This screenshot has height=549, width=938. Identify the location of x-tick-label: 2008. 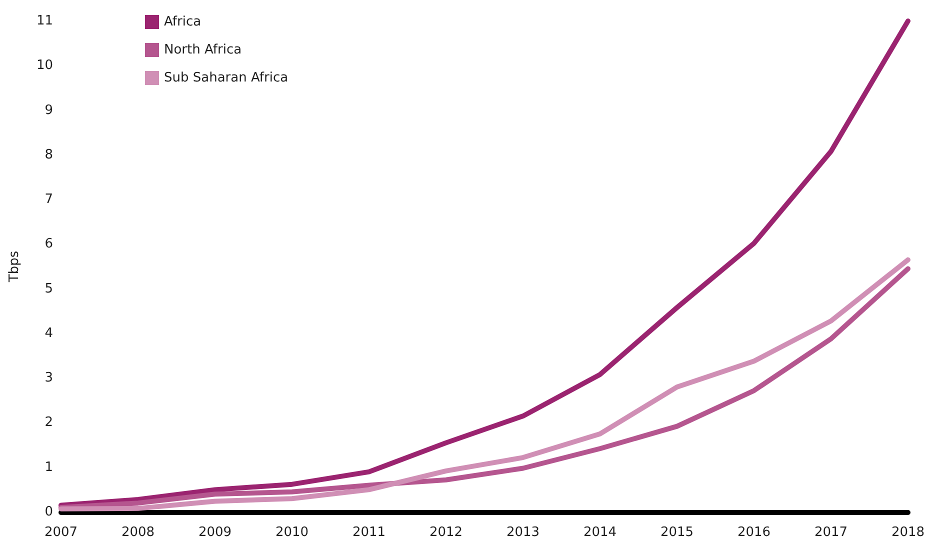
(138, 532).